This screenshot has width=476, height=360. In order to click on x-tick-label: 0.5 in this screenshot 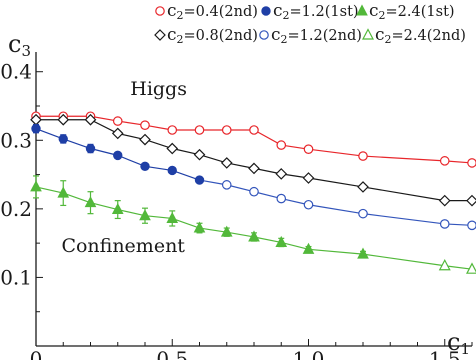, I will do `click(172, 353)`.